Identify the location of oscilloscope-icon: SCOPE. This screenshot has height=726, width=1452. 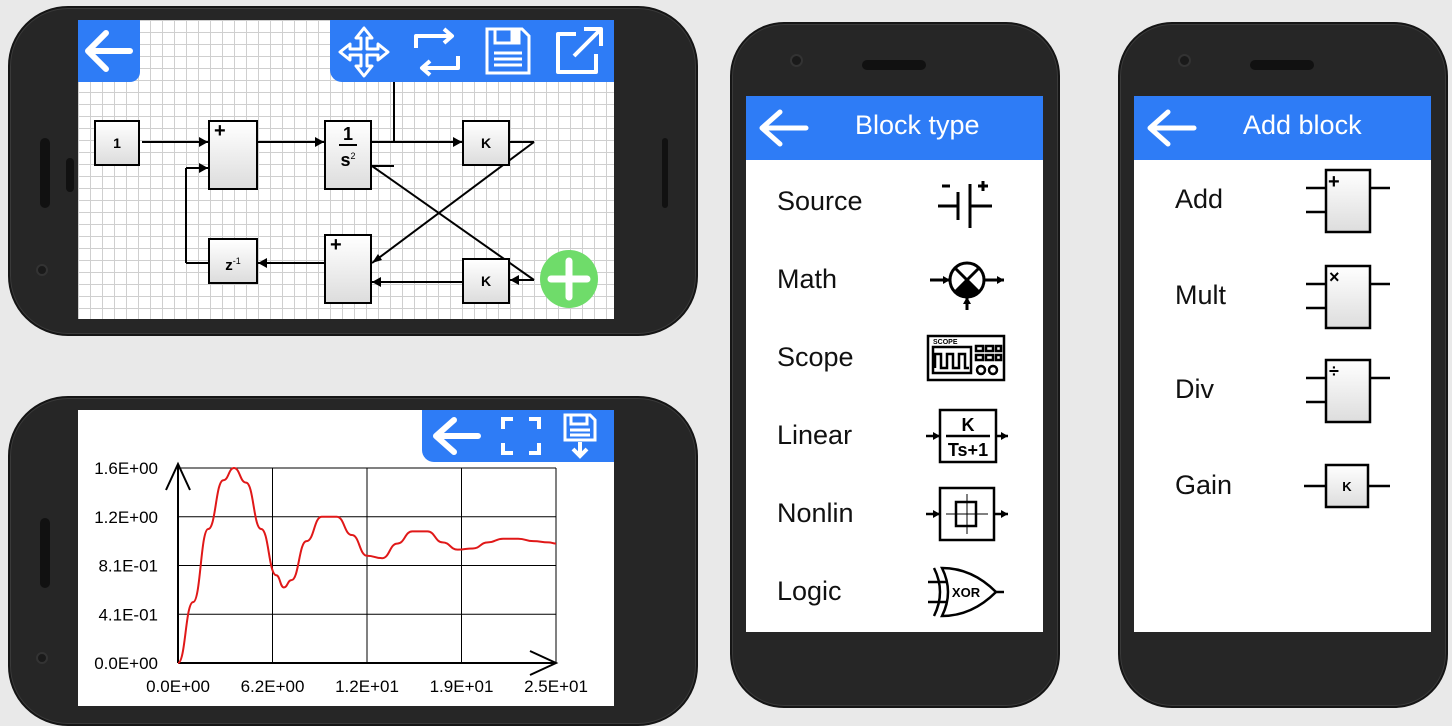
(966, 358).